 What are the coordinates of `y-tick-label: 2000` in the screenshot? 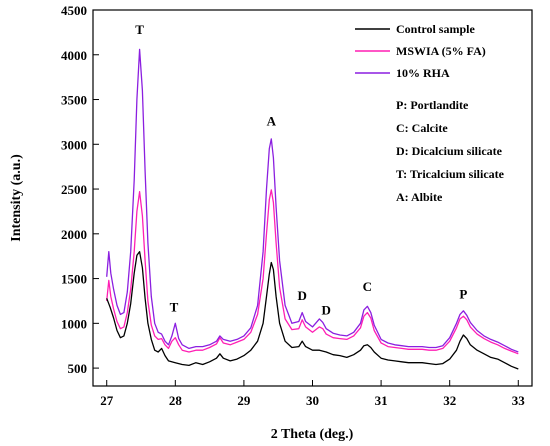 It's located at (74, 234).